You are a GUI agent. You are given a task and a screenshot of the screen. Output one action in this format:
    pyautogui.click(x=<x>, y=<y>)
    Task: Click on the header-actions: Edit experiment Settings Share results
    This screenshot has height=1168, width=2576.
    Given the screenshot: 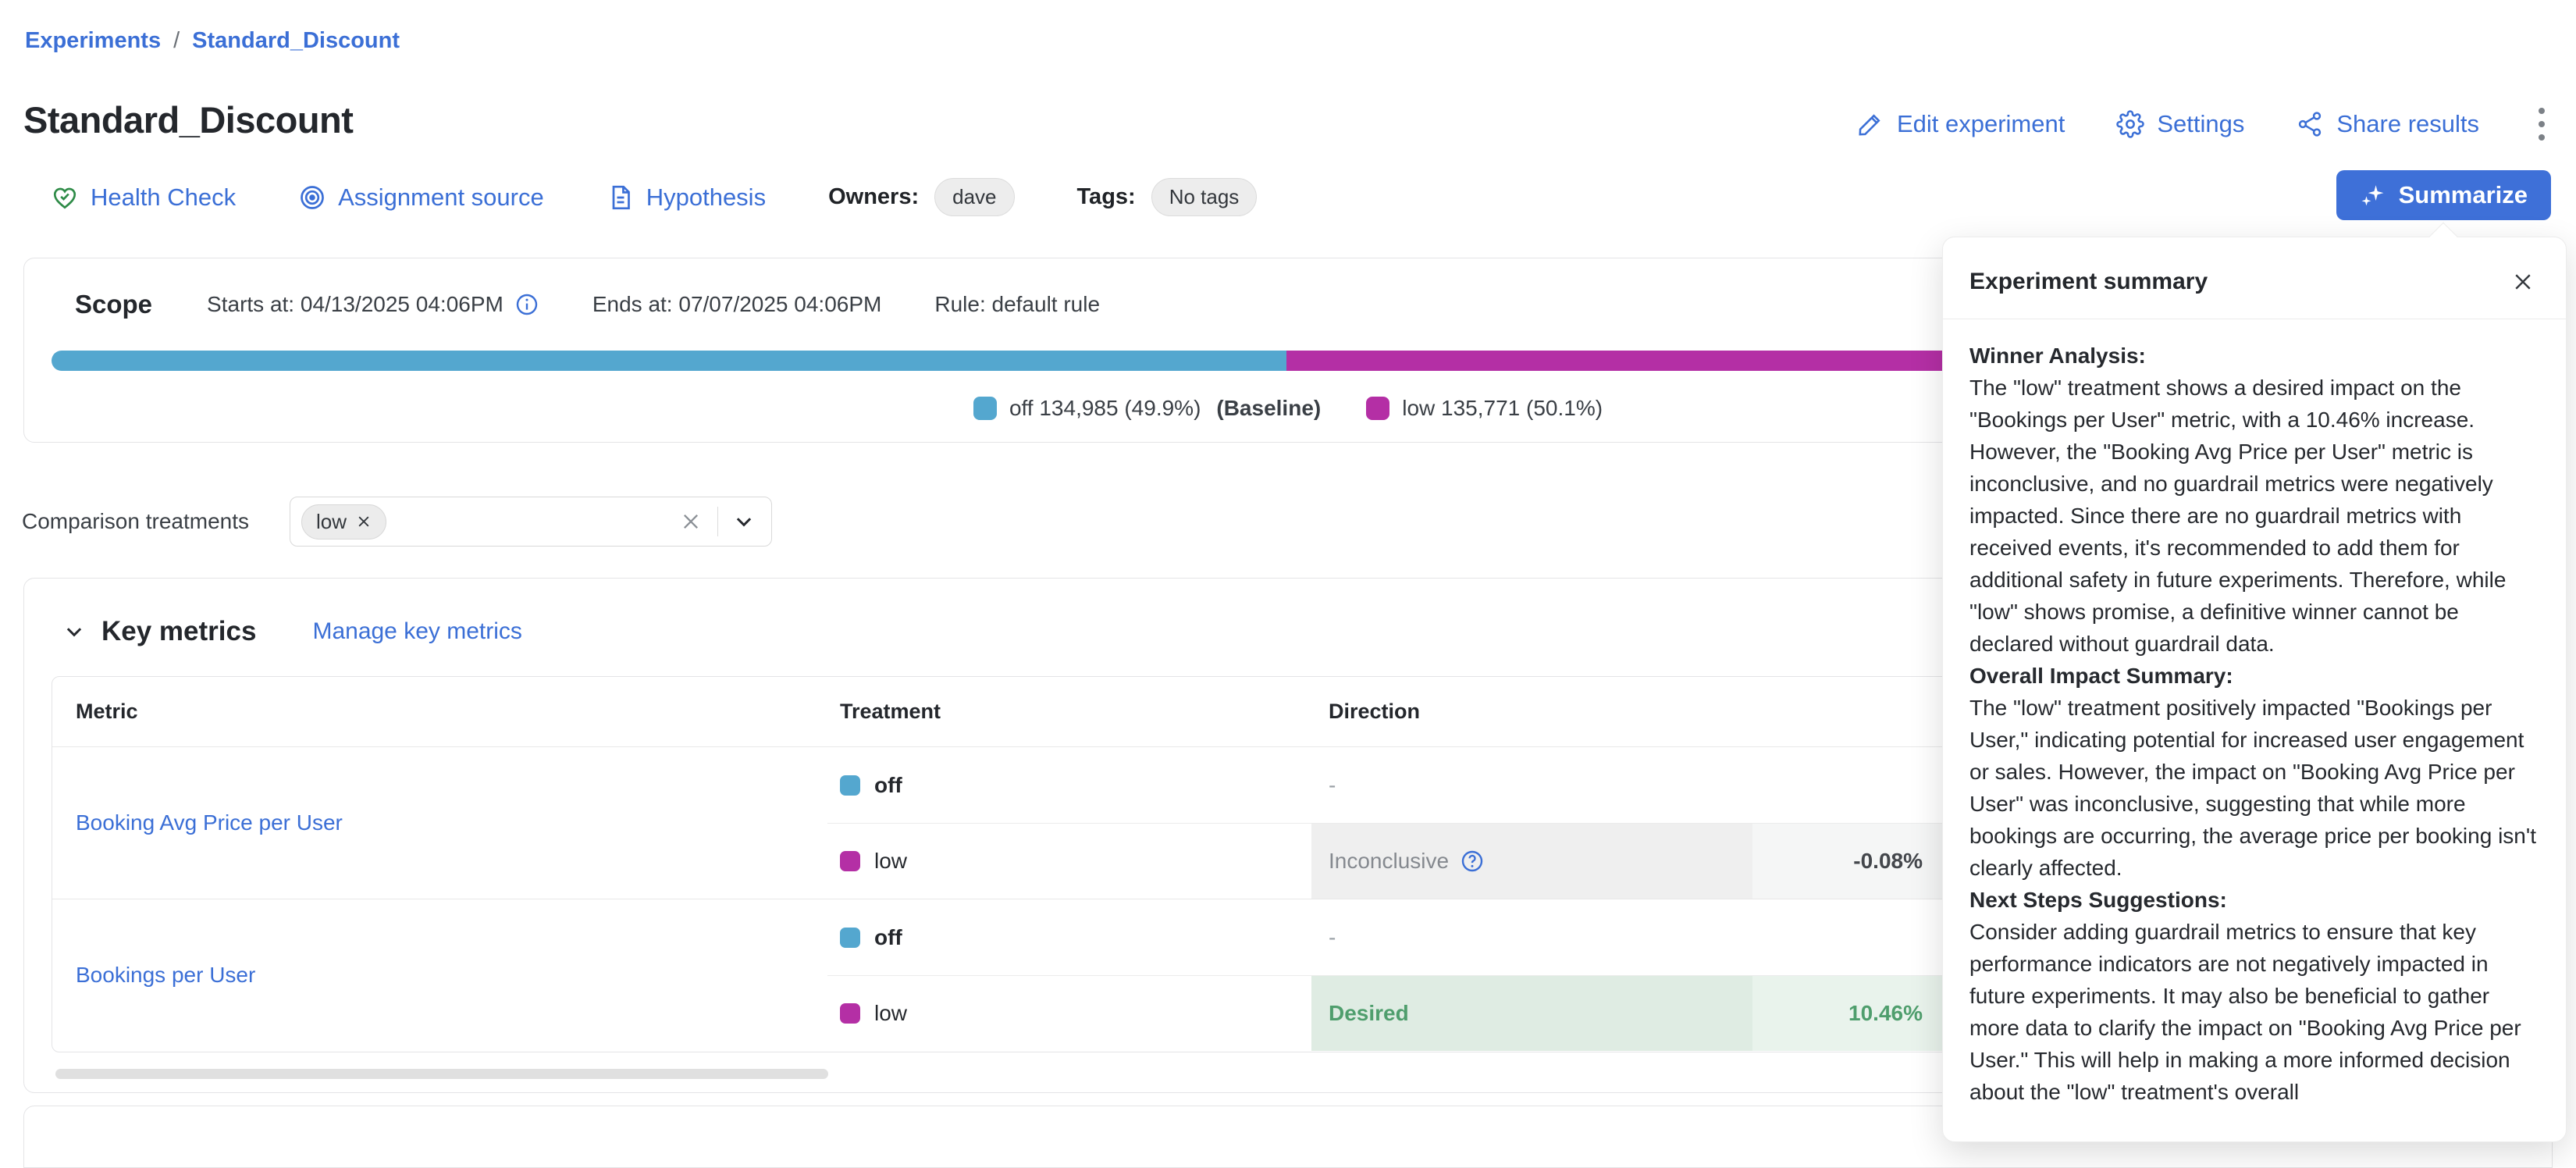 What is the action you would take?
    pyautogui.click(x=2204, y=124)
    